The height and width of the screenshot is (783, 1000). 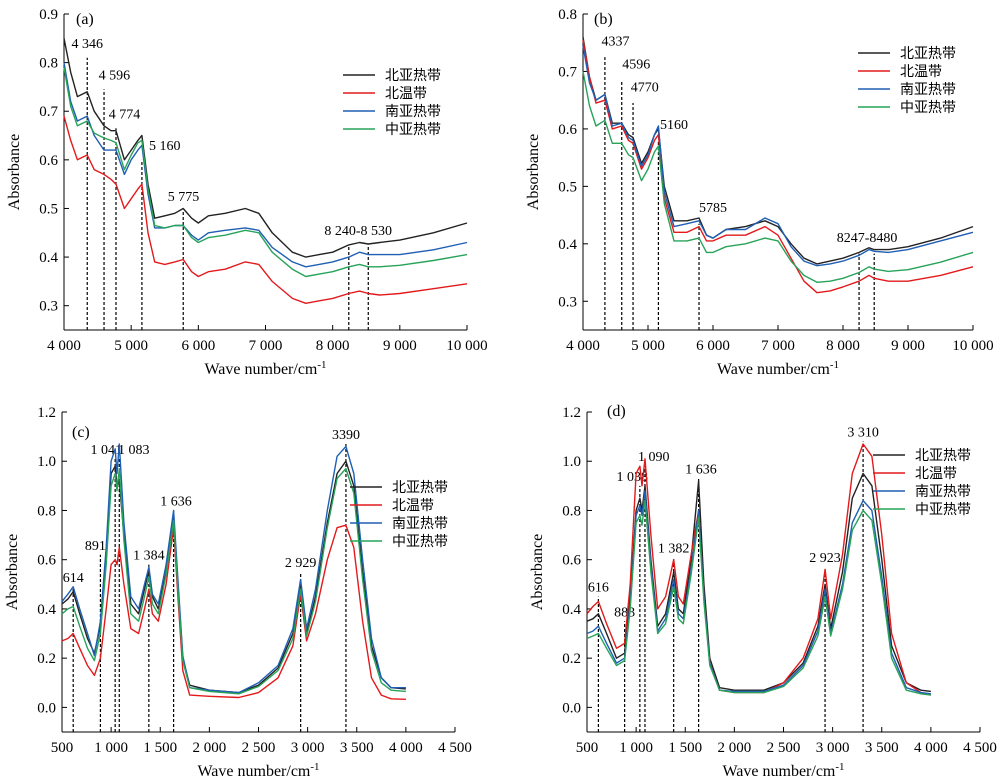 I want to click on marker-label: 891, so click(x=95, y=546).